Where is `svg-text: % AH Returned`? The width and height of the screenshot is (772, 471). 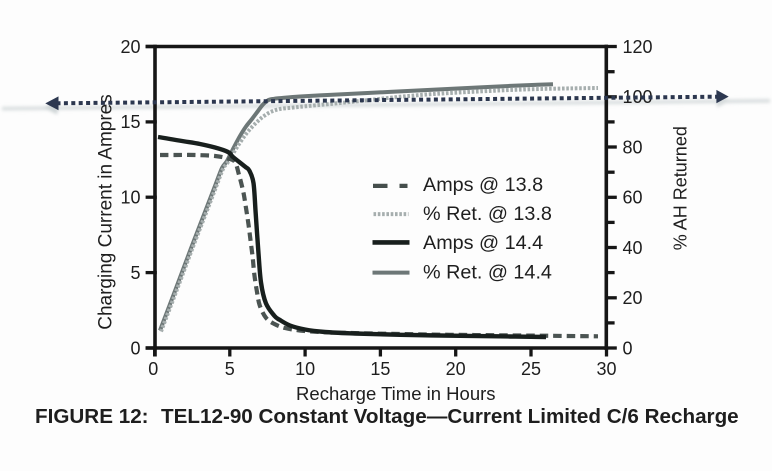 svg-text: % AH Returned is located at coordinates (681, 188).